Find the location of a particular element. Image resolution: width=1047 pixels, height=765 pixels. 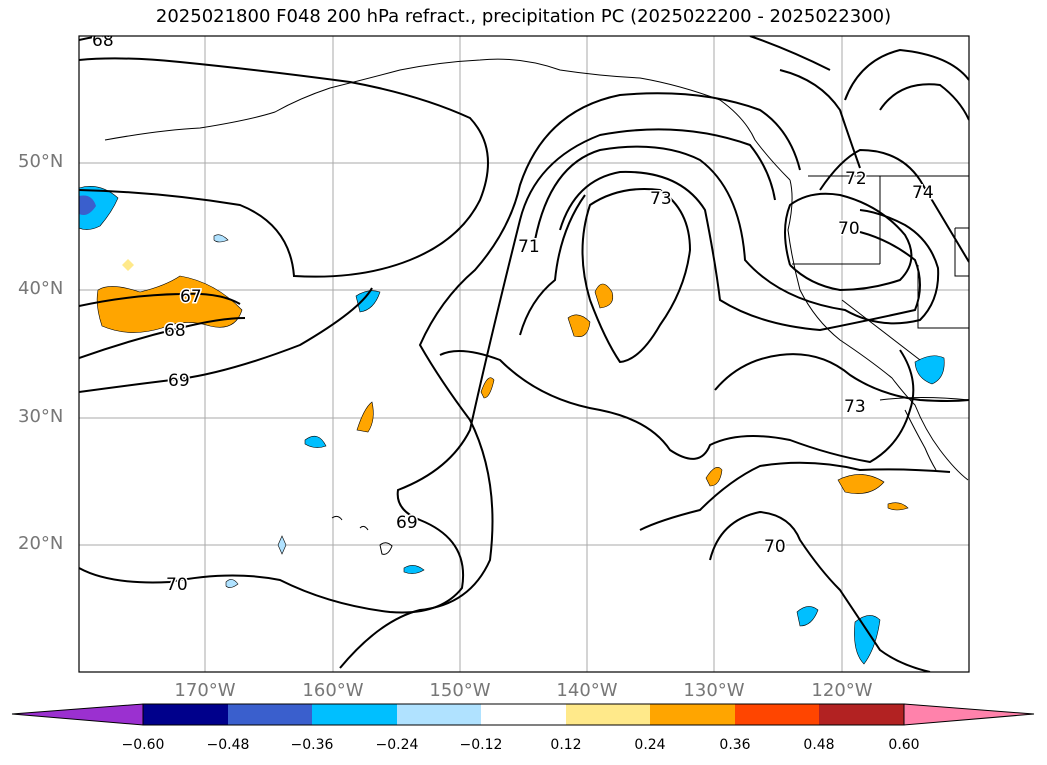

colorbar-extend-high is located at coordinates (969, 714).